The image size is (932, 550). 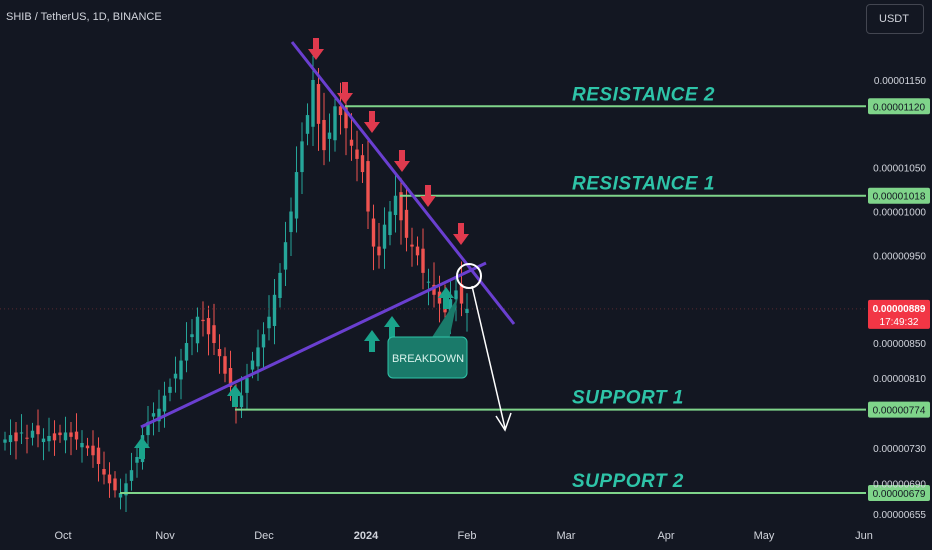 What do you see at coordinates (899, 344) in the screenshot?
I see `y-tick-label: 0.00000850` at bounding box center [899, 344].